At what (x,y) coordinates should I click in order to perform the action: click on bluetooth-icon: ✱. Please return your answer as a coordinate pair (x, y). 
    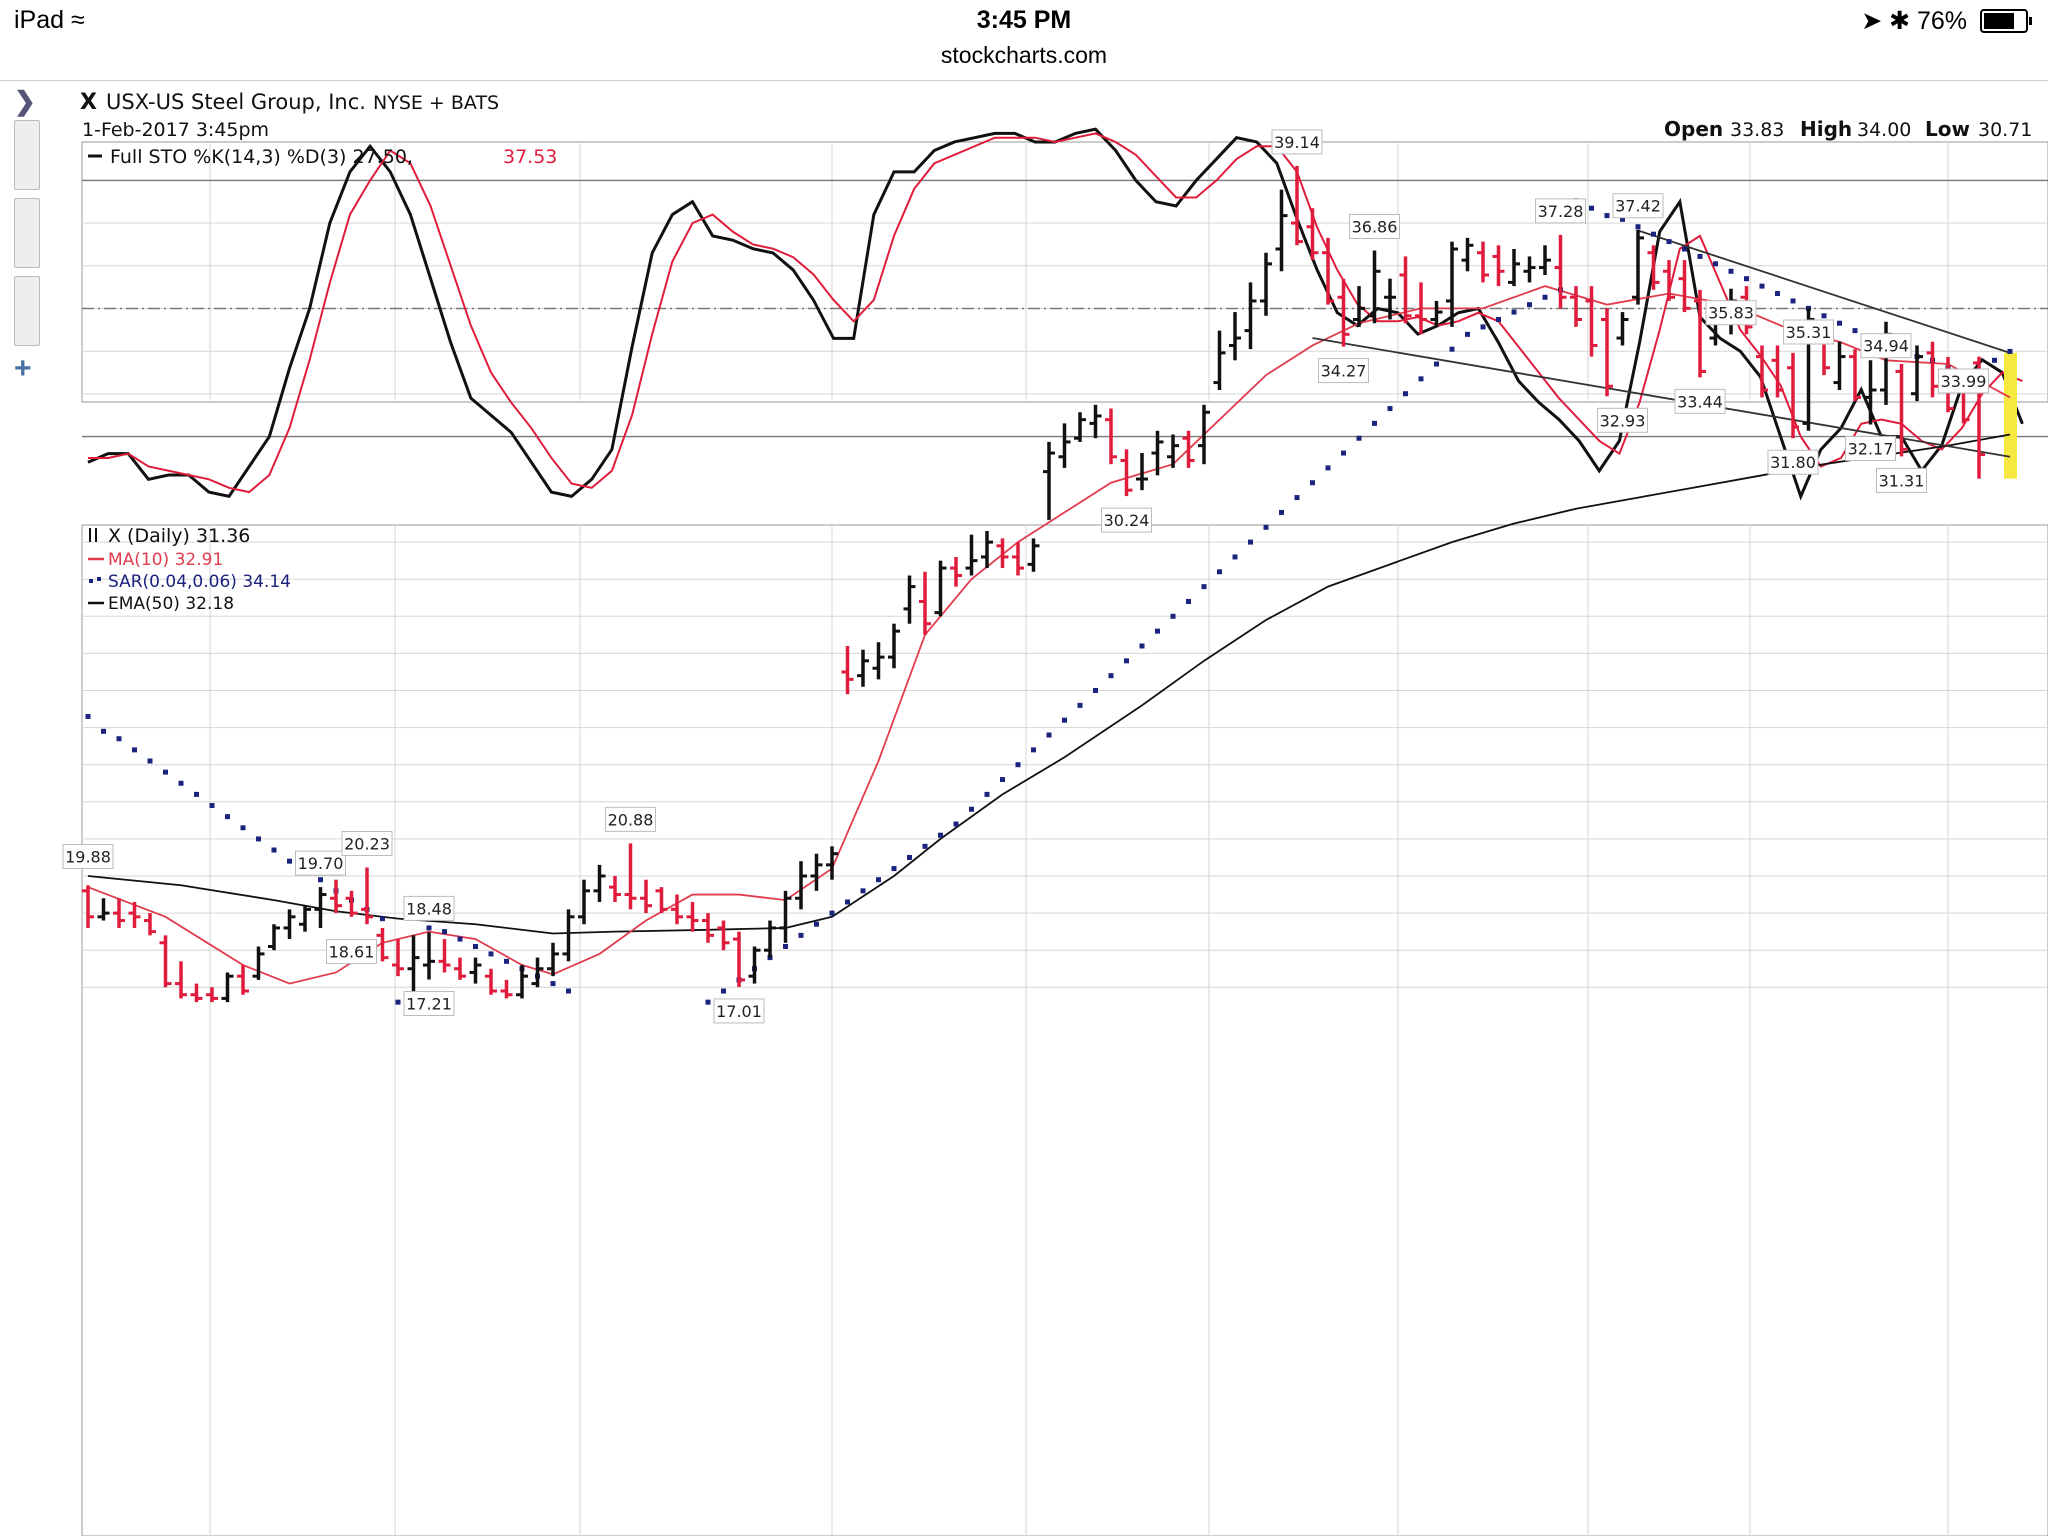
    Looking at the image, I should click on (1900, 21).